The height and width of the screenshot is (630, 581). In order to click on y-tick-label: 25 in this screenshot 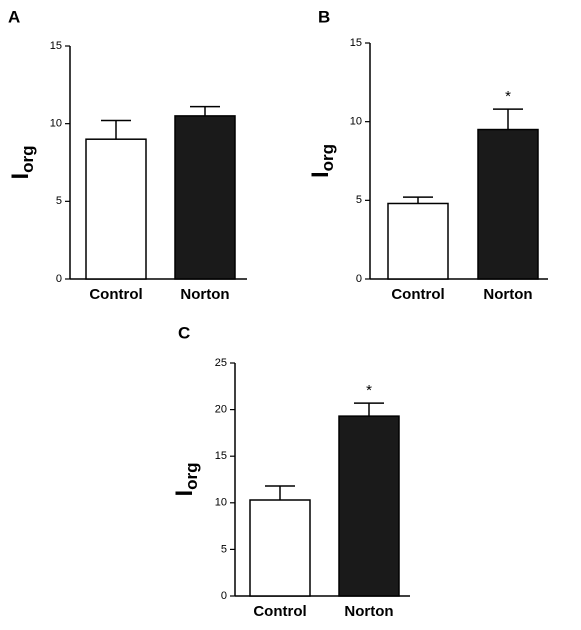, I will do `click(221, 363)`.